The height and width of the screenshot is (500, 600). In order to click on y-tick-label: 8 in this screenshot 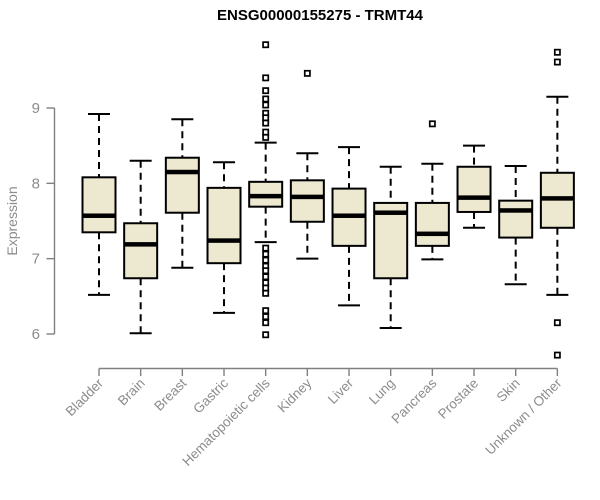, I will do `click(36, 183)`.